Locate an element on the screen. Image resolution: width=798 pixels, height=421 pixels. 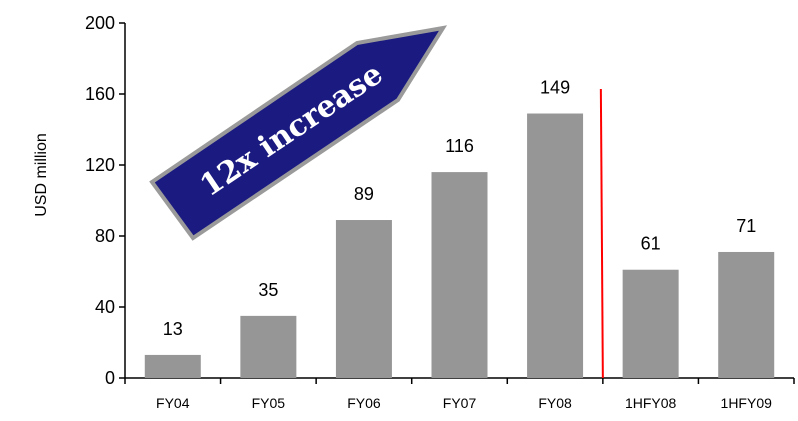
y-tick-label: 200 is located at coordinates (100, 23).